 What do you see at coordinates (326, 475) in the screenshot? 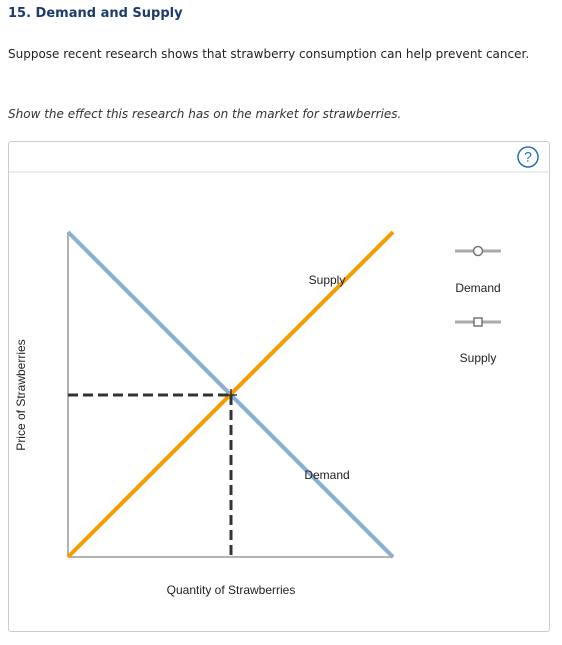
I see `demand-label: Demand` at bounding box center [326, 475].